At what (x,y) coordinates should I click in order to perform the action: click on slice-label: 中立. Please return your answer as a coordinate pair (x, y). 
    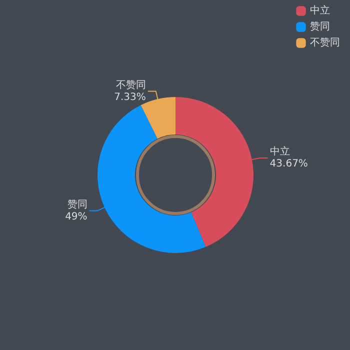
    Looking at the image, I should click on (280, 152).